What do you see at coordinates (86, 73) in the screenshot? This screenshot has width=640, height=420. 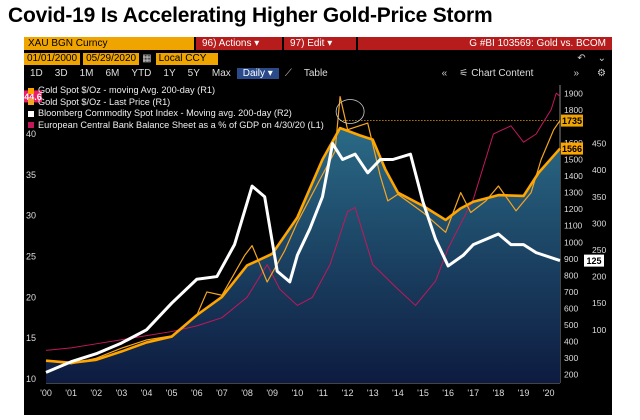 I see `period-1m: 1M` at bounding box center [86, 73].